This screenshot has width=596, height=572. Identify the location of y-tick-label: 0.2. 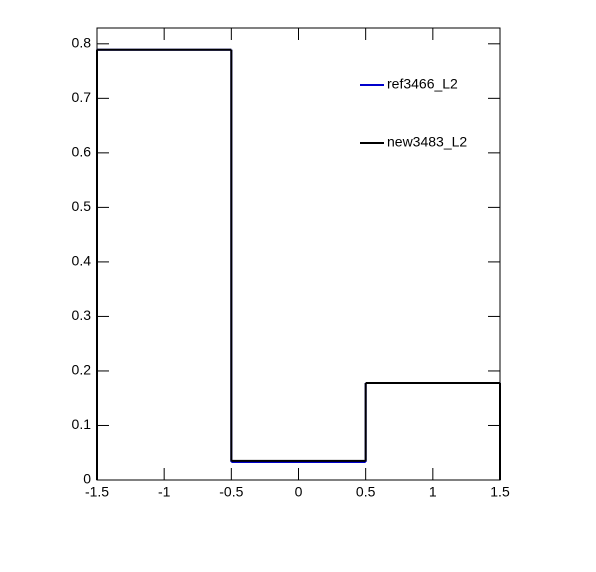
(82, 370).